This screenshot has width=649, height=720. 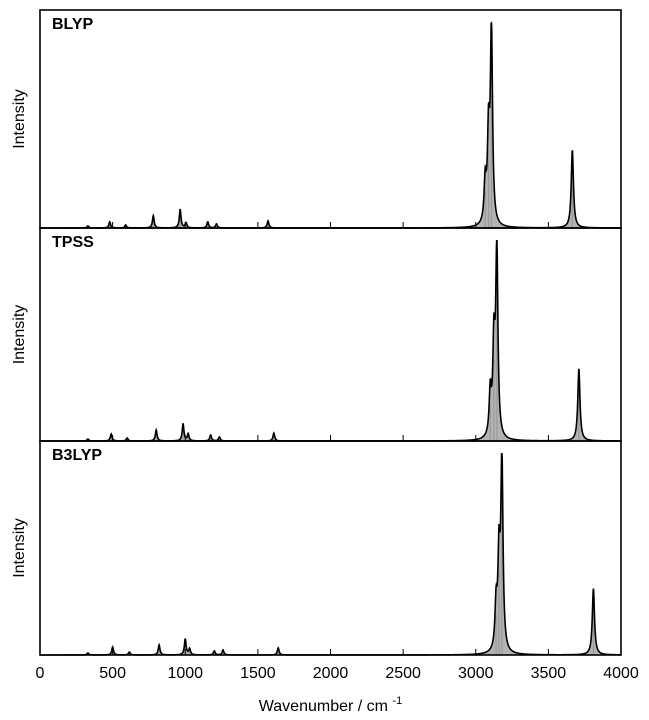 I want to click on x-tick-label: 1000, so click(x=185, y=673).